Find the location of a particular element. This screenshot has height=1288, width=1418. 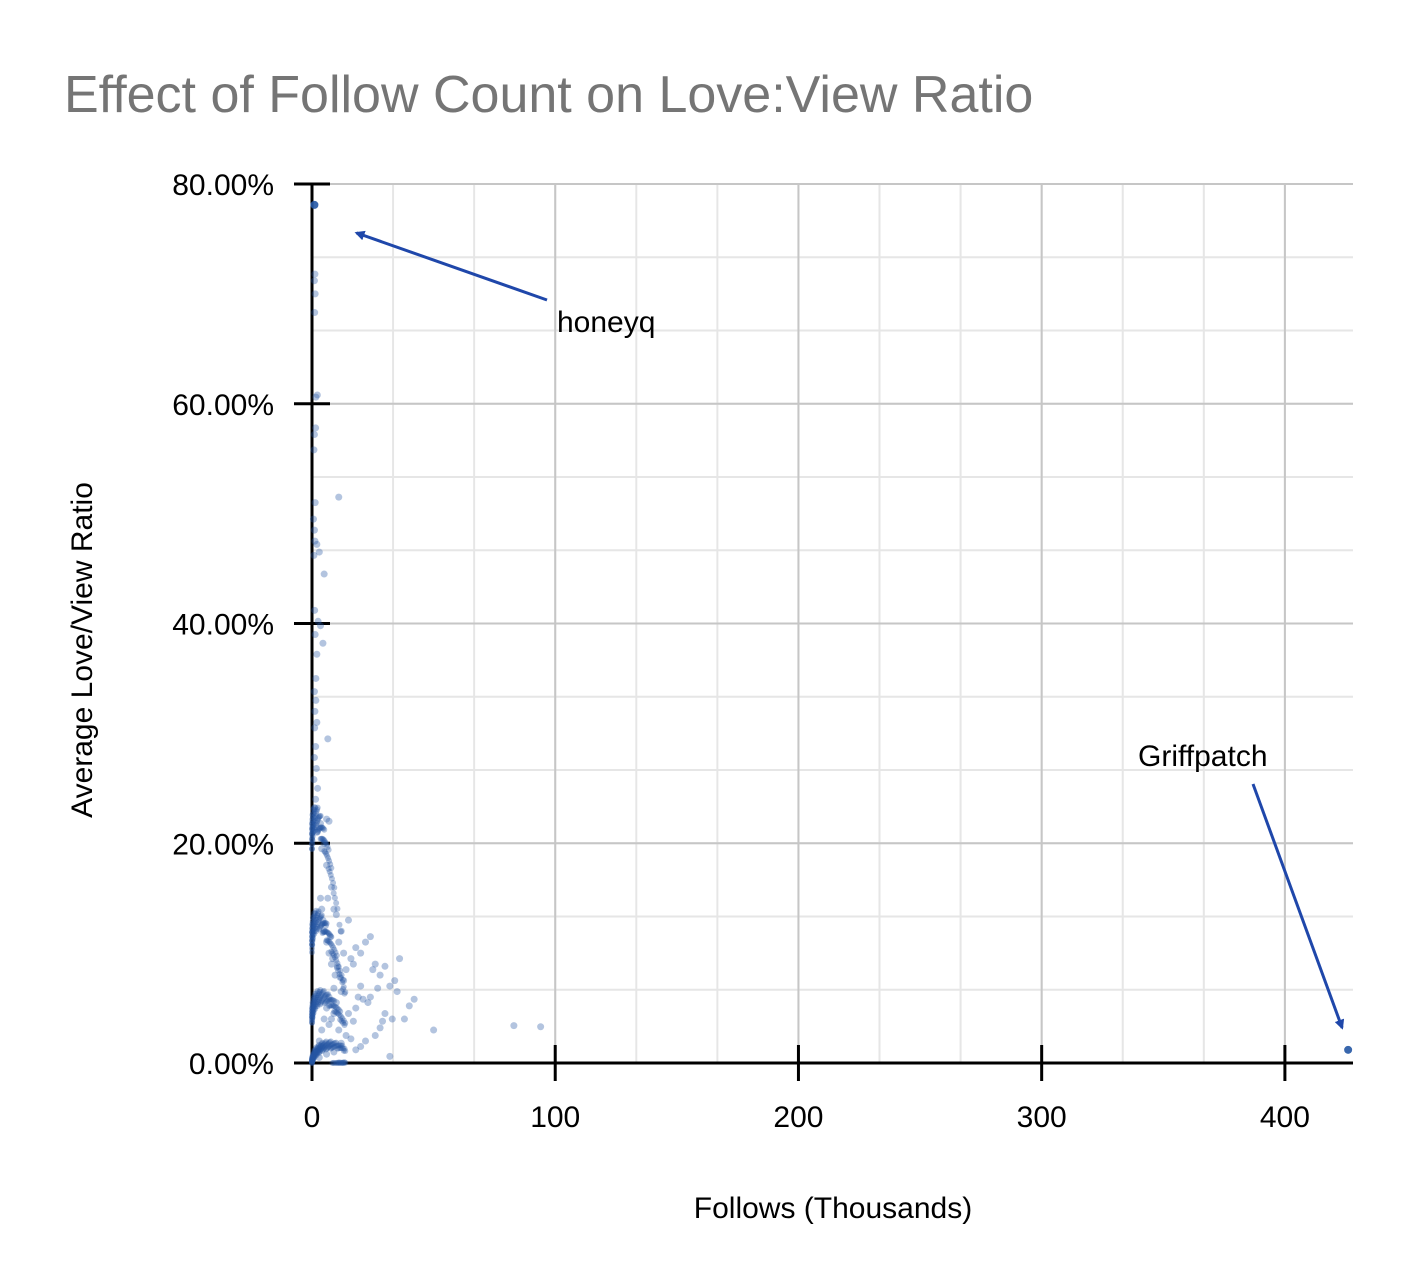

x-tick-label: 400 is located at coordinates (1285, 1117).